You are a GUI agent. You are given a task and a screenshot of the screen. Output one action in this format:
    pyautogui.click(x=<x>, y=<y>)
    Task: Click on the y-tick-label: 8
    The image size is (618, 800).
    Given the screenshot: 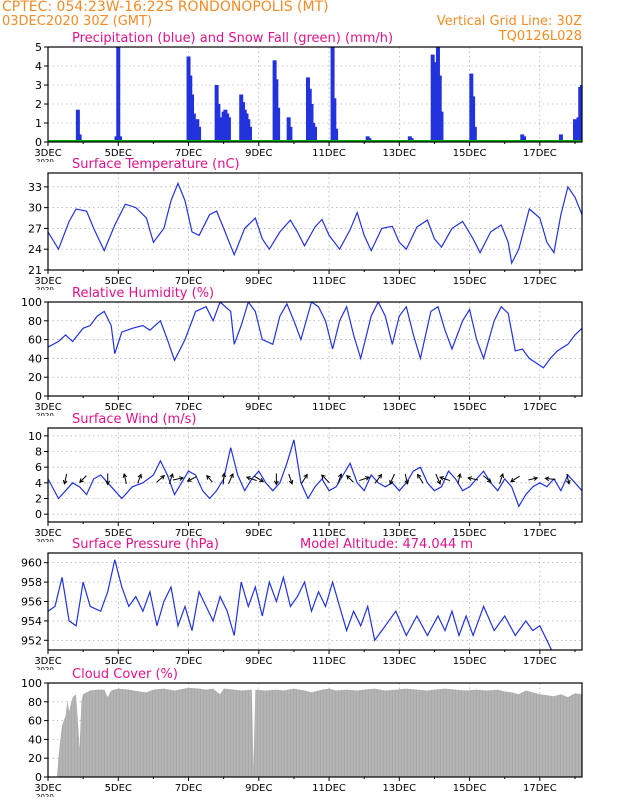 What is the action you would take?
    pyautogui.click(x=38, y=452)
    